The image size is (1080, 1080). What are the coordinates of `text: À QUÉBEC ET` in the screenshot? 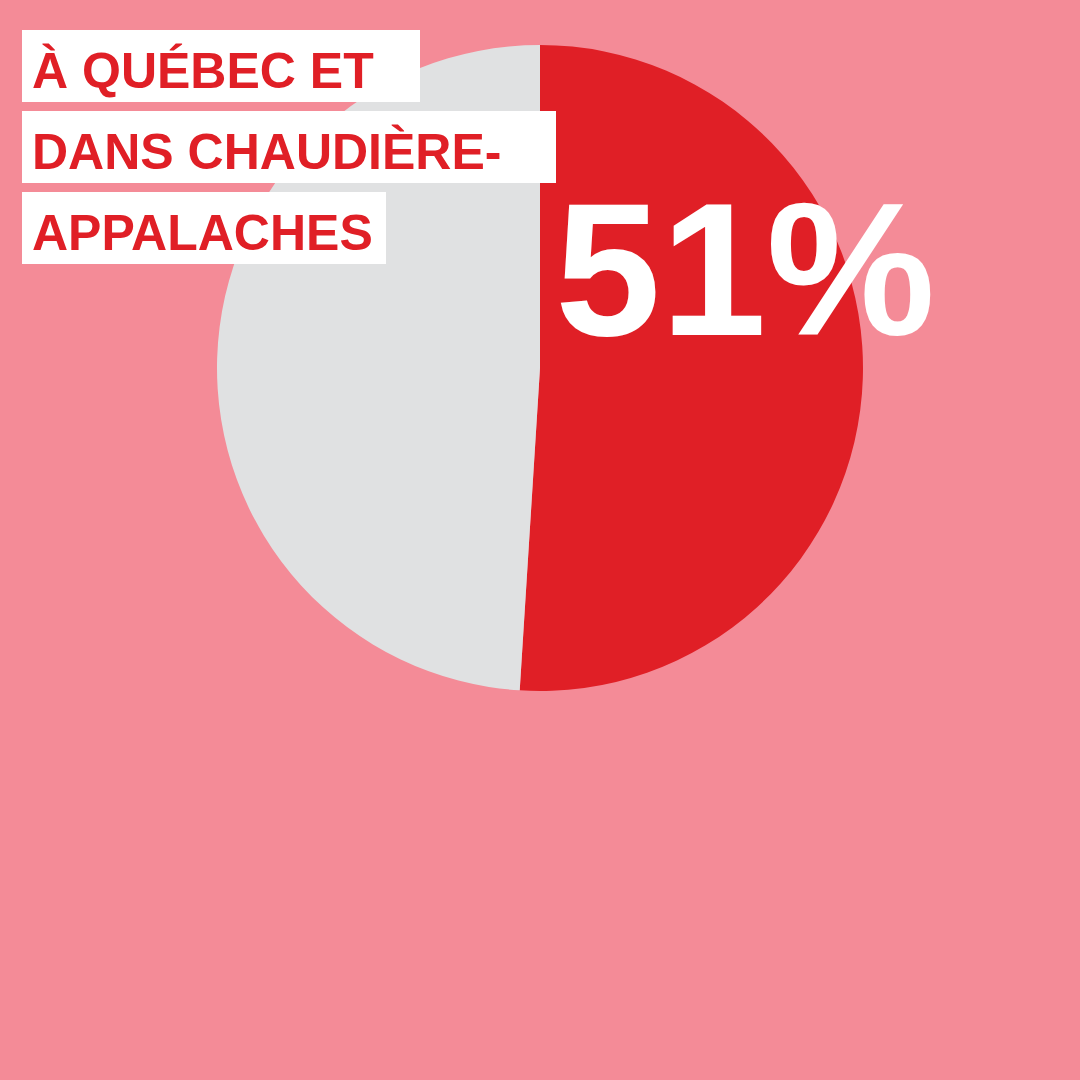 It's located at (203, 71).